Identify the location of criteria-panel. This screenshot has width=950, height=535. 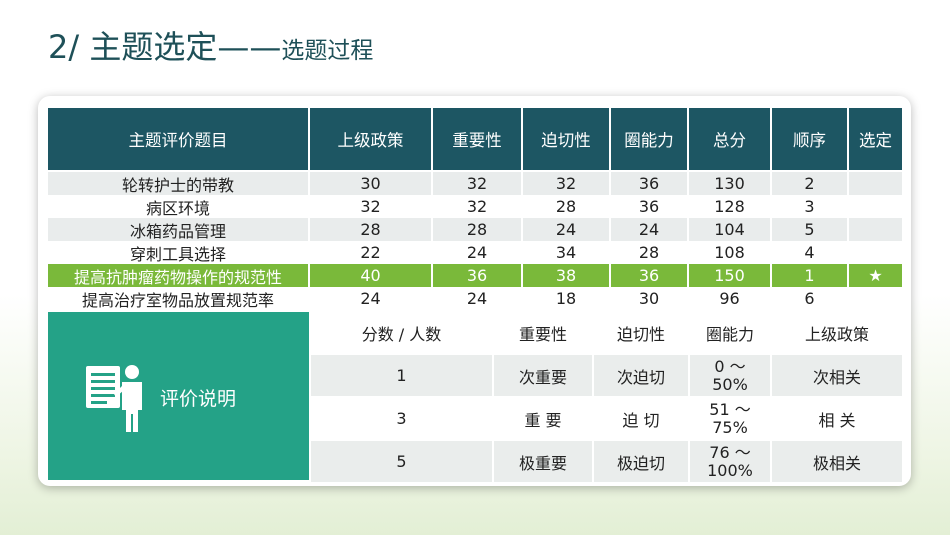
(178, 396).